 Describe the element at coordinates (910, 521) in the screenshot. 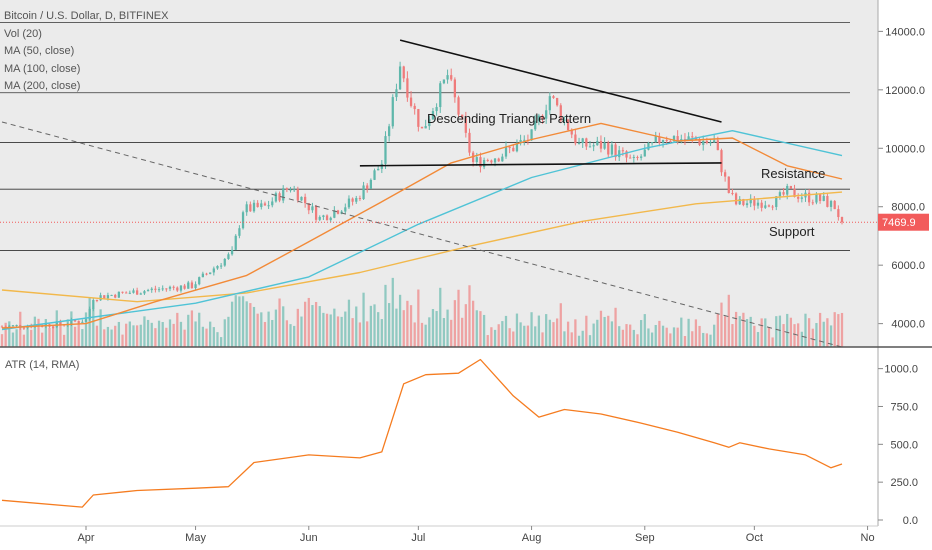

I see `atr-tick-label: 0.0` at that location.